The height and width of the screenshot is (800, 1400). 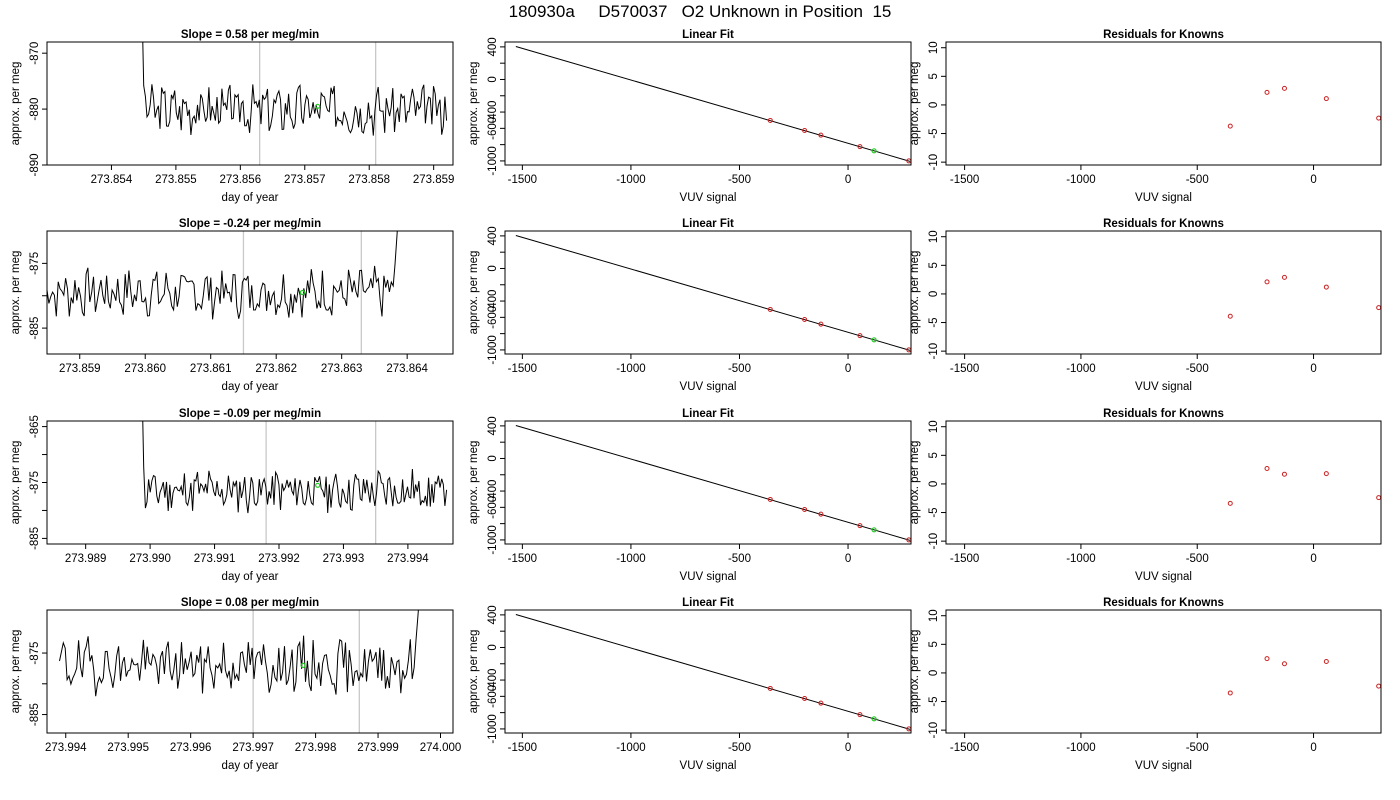 What do you see at coordinates (80, 369) in the screenshot?
I see `x-tick-label: 273.859` at bounding box center [80, 369].